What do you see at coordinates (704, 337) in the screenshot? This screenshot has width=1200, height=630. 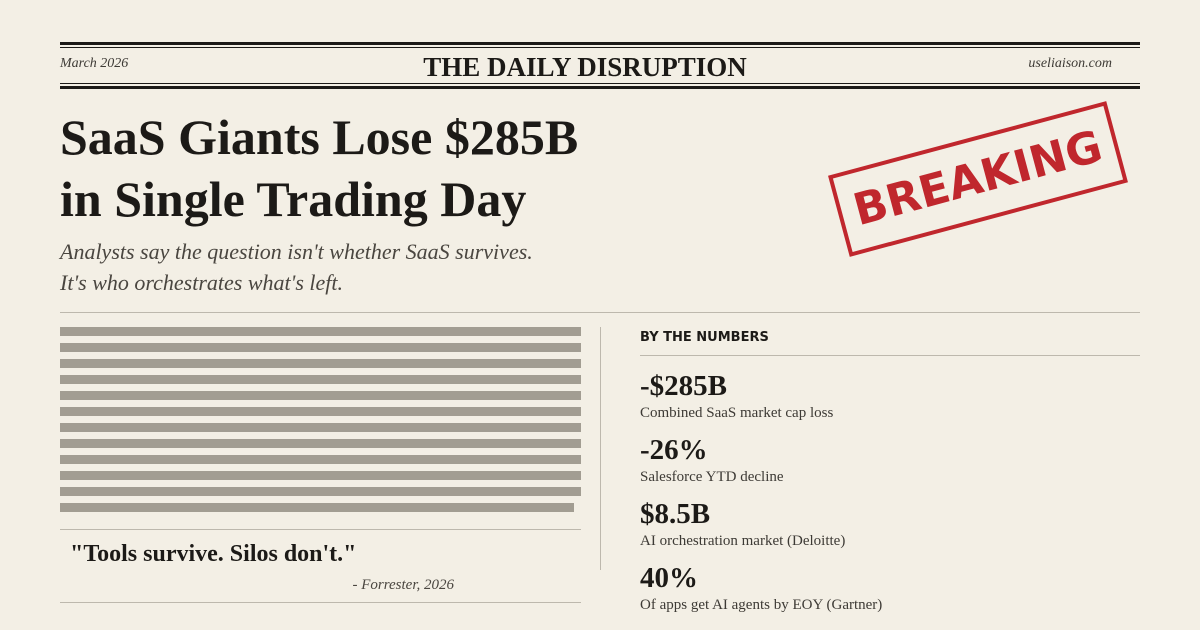 I see `sidebar-heading: BY THE NUMBERS` at bounding box center [704, 337].